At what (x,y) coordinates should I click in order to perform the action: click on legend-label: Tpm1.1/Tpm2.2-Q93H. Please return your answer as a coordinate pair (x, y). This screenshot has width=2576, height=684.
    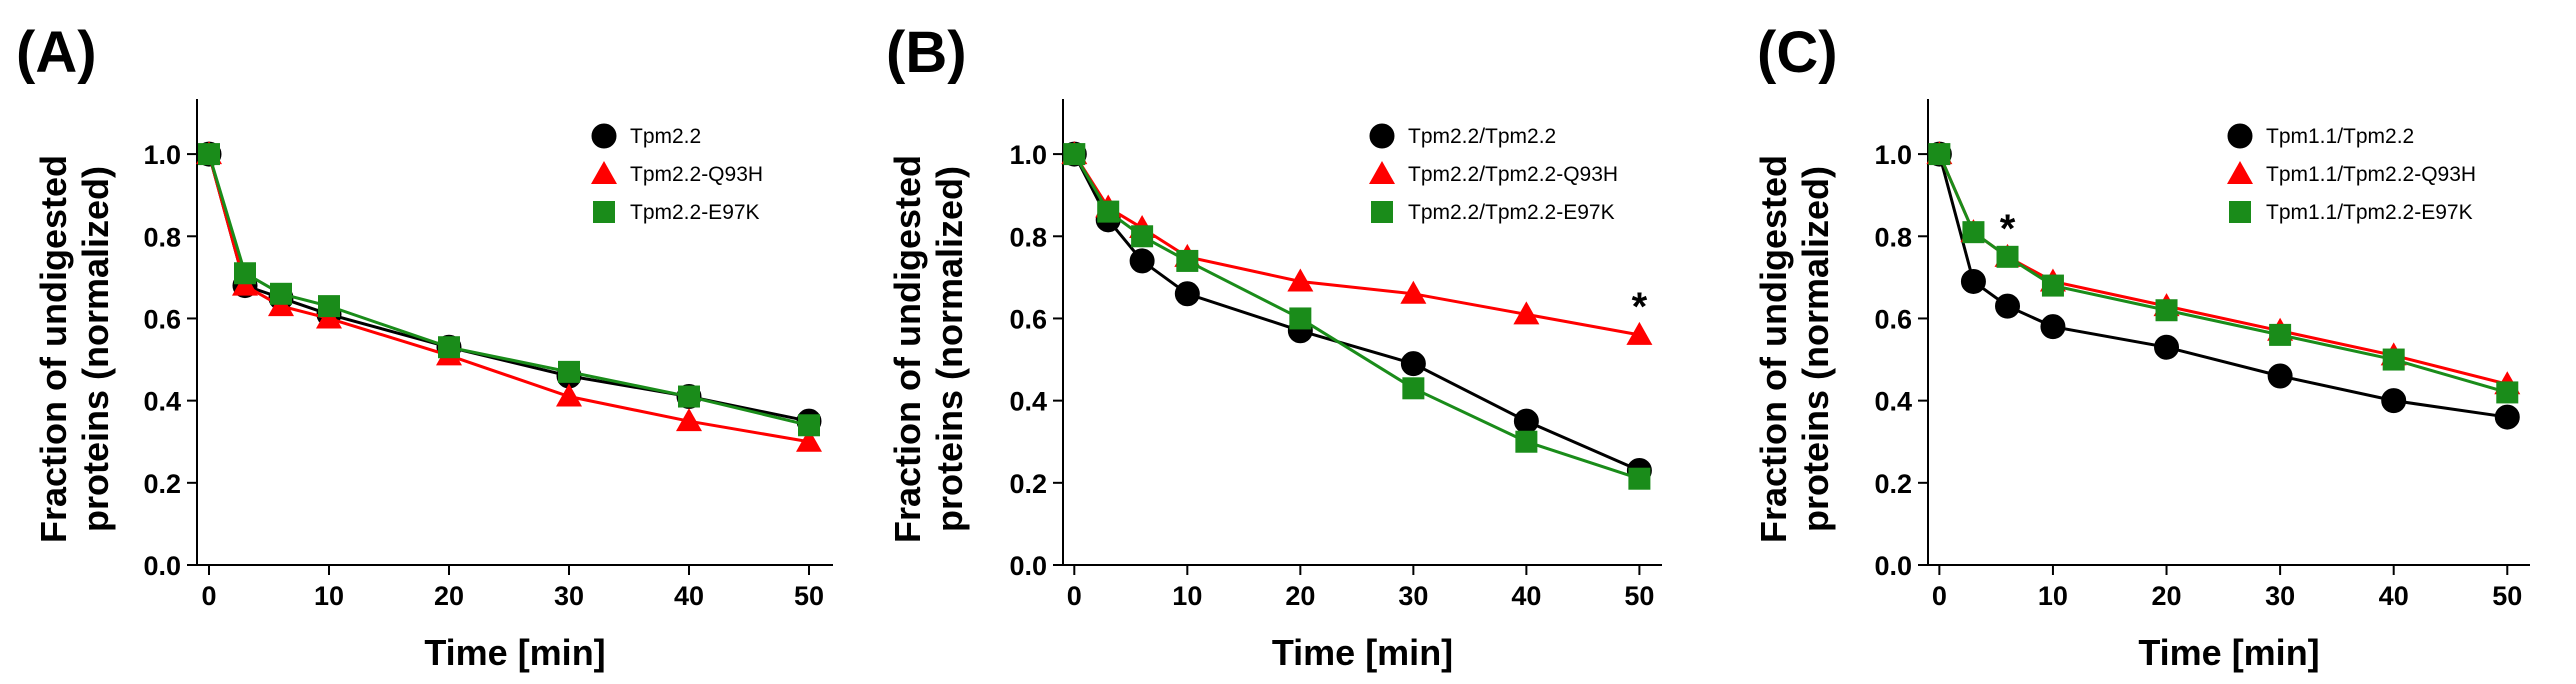
    Looking at the image, I should click on (2371, 174).